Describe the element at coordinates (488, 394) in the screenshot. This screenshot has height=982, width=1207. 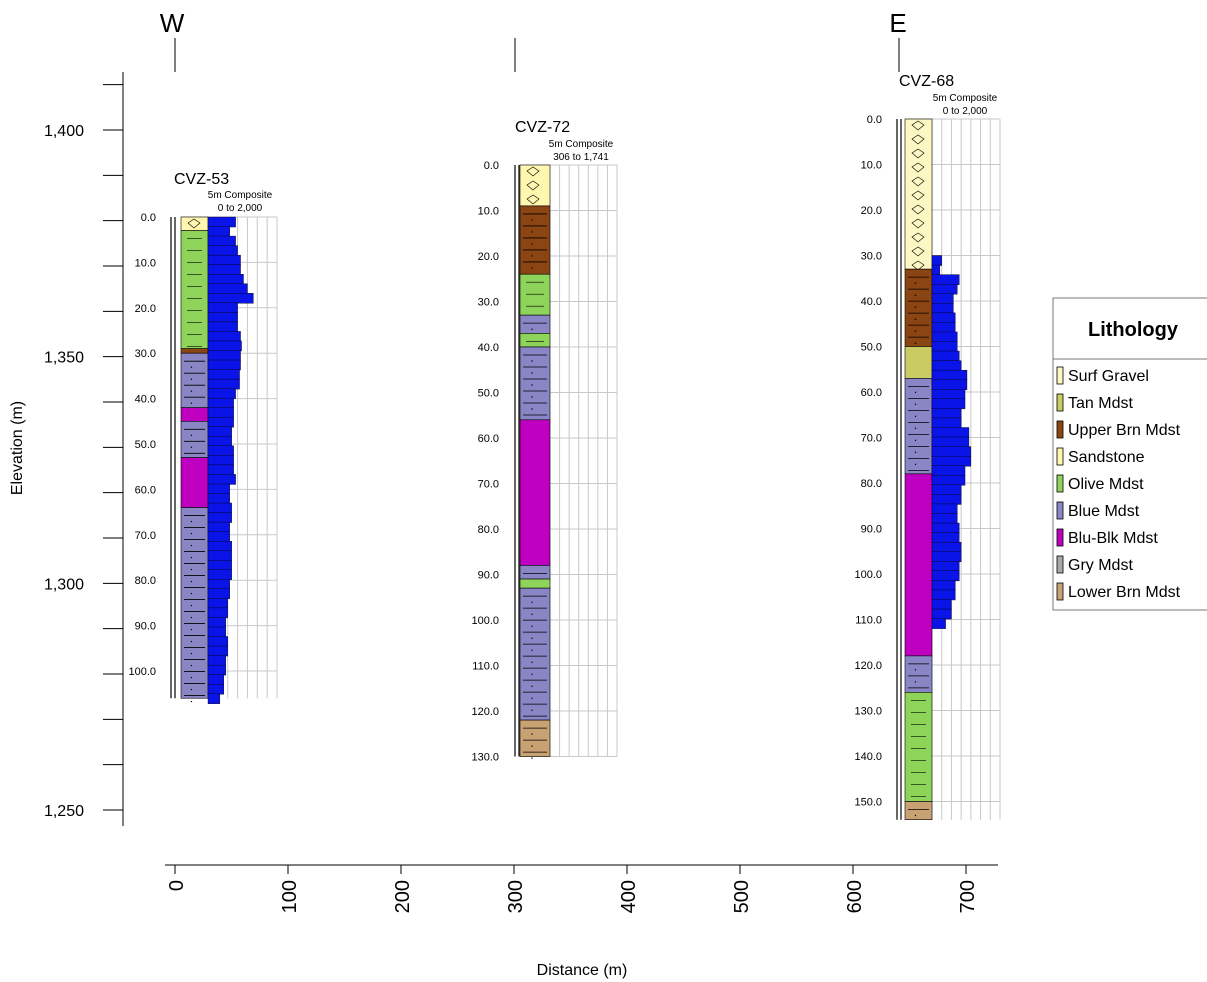
I see `well-depth-label: 50.0` at that location.